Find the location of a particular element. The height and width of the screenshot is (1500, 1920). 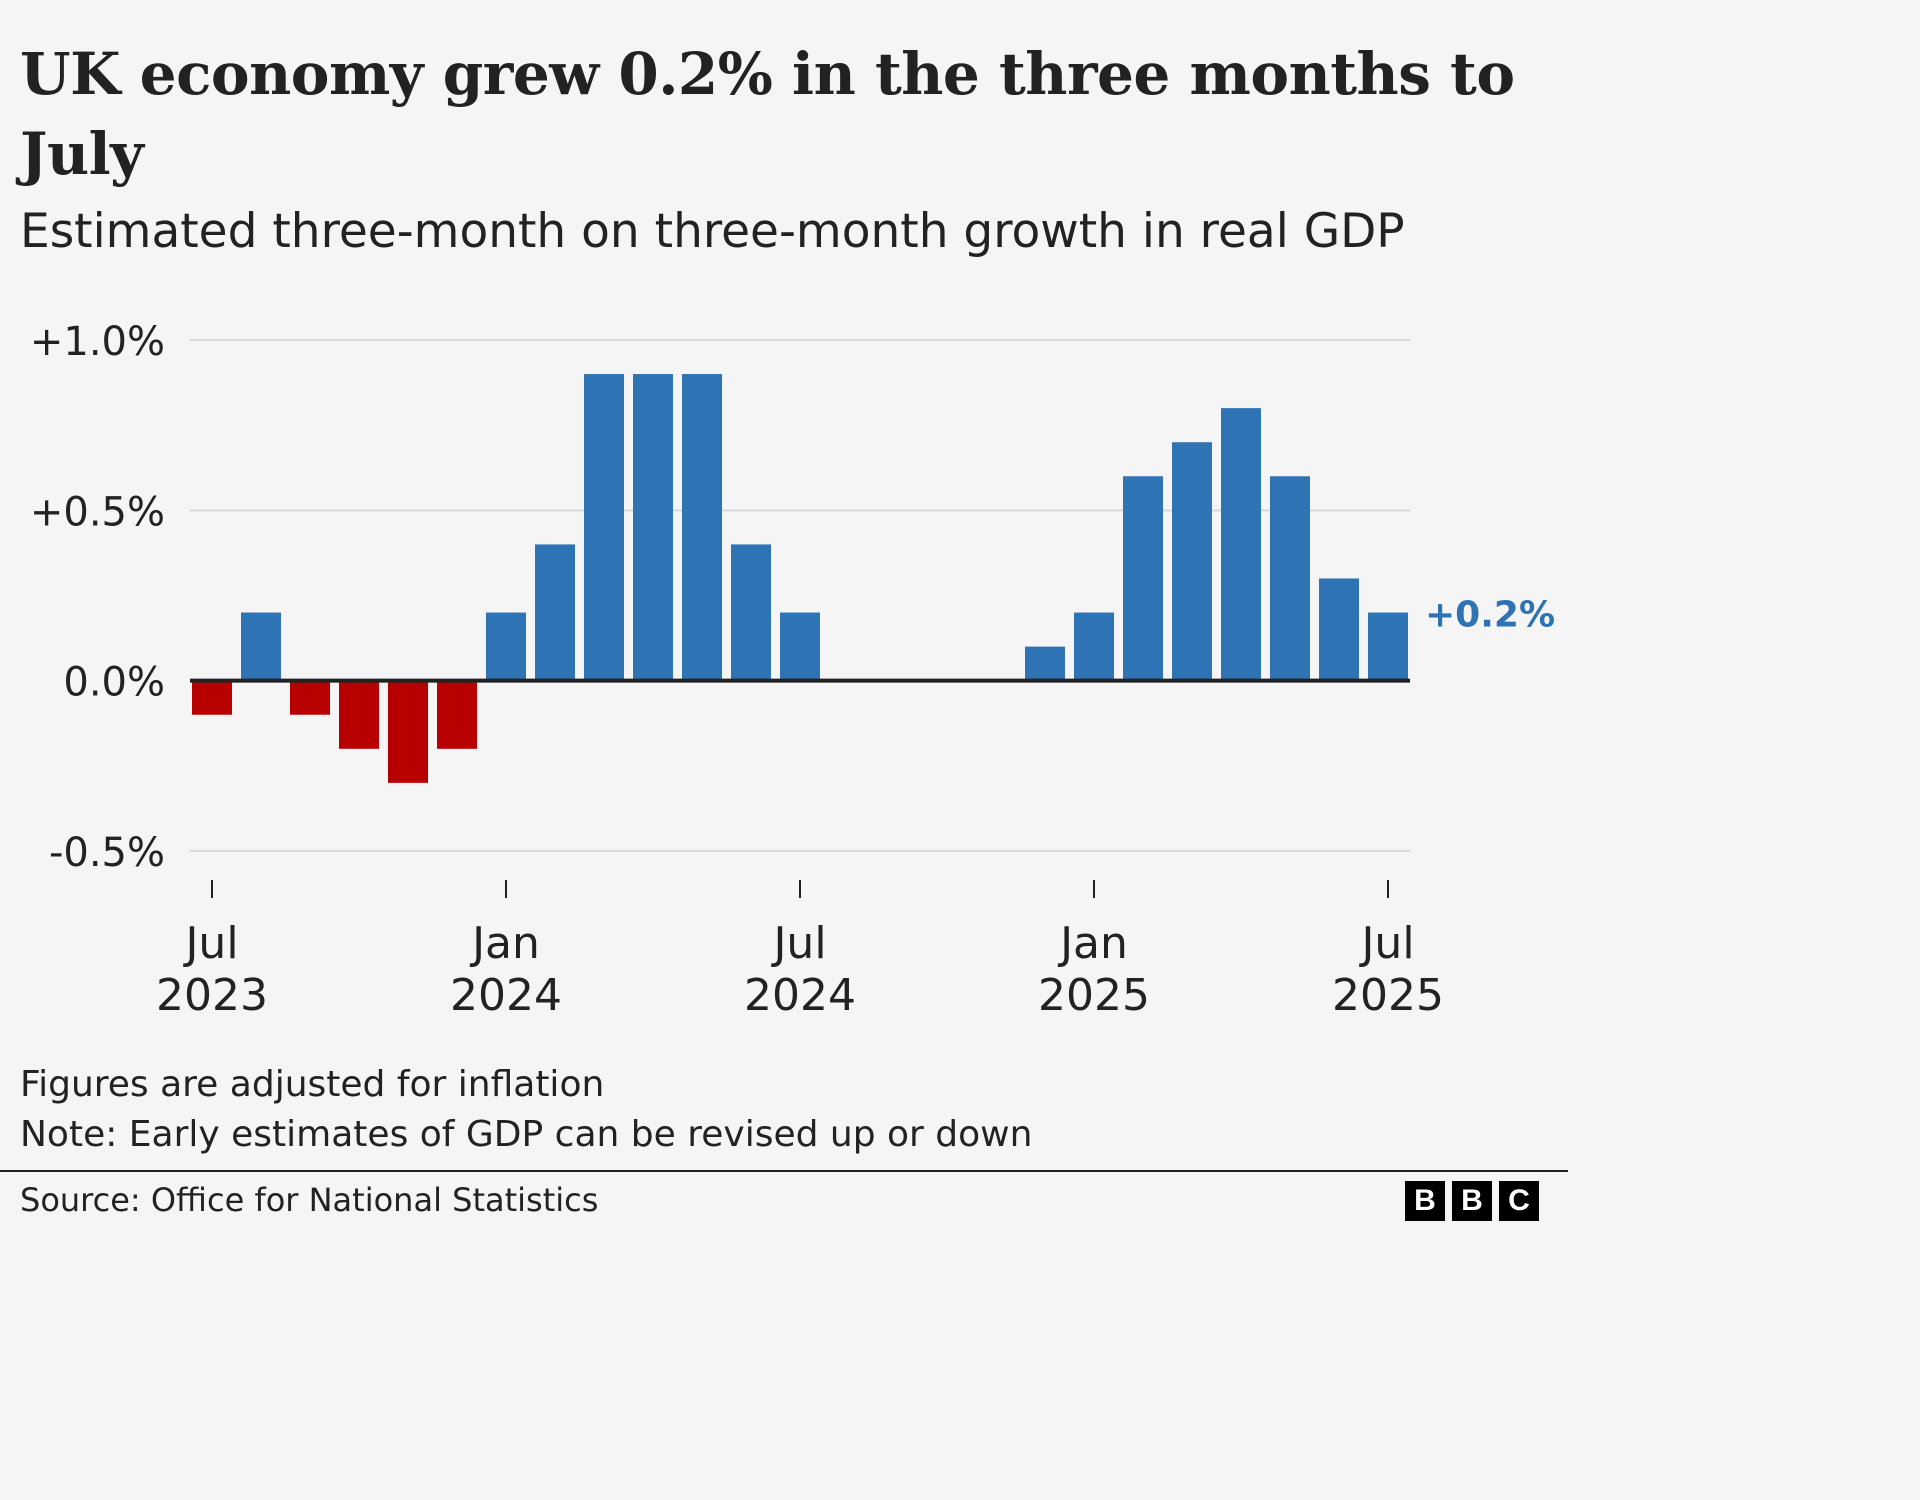

y-tick-label: -0.5% is located at coordinates (107, 853).